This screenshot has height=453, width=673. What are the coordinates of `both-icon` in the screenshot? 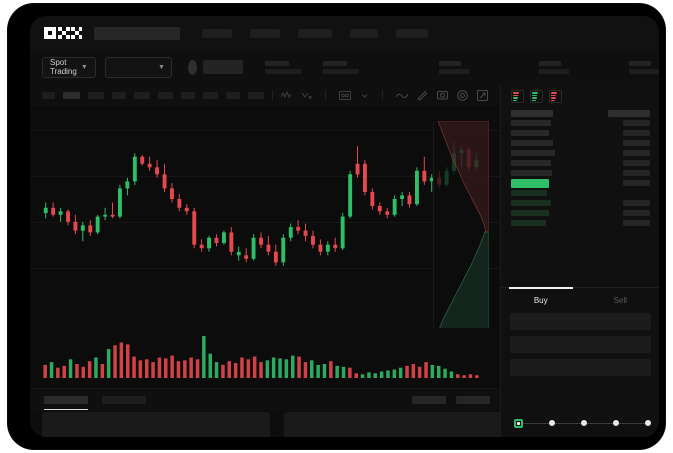 It's located at (517, 96).